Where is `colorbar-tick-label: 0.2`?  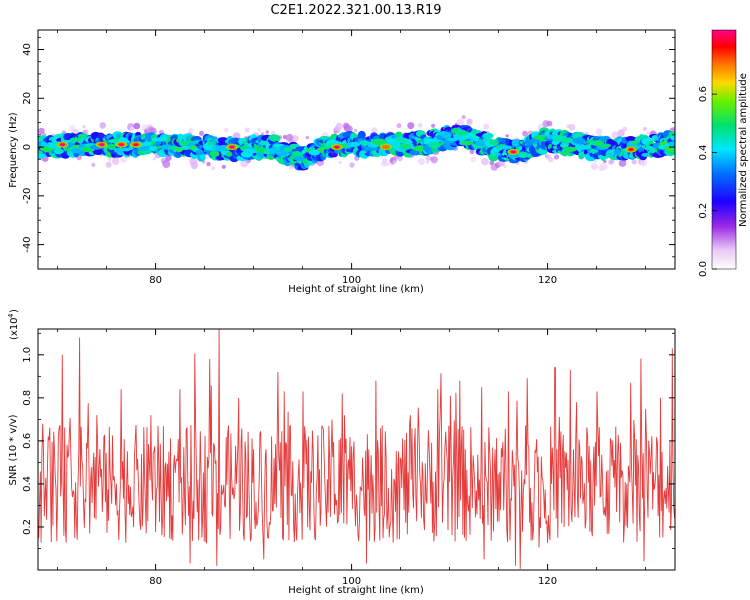 colorbar-tick-label: 0.2 is located at coordinates (703, 211).